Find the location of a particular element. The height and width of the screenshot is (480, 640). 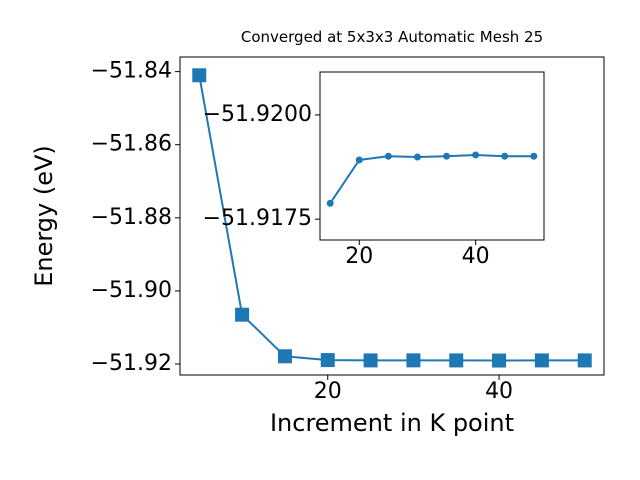

y-tick-label: −51.92 is located at coordinates (131, 363).